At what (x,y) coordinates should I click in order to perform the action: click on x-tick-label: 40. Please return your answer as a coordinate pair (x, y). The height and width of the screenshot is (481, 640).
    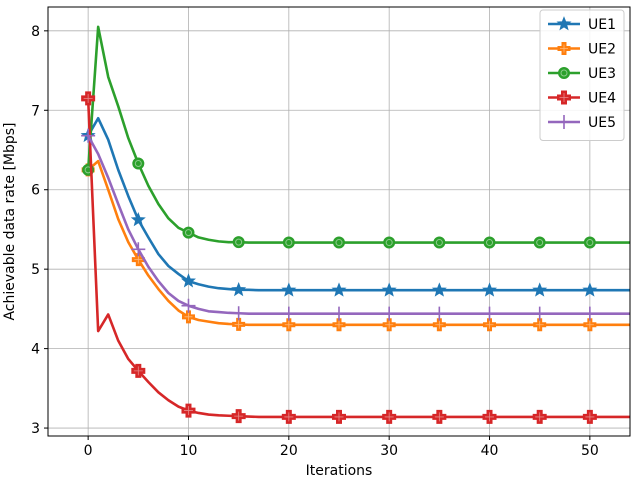
    Looking at the image, I should click on (490, 451).